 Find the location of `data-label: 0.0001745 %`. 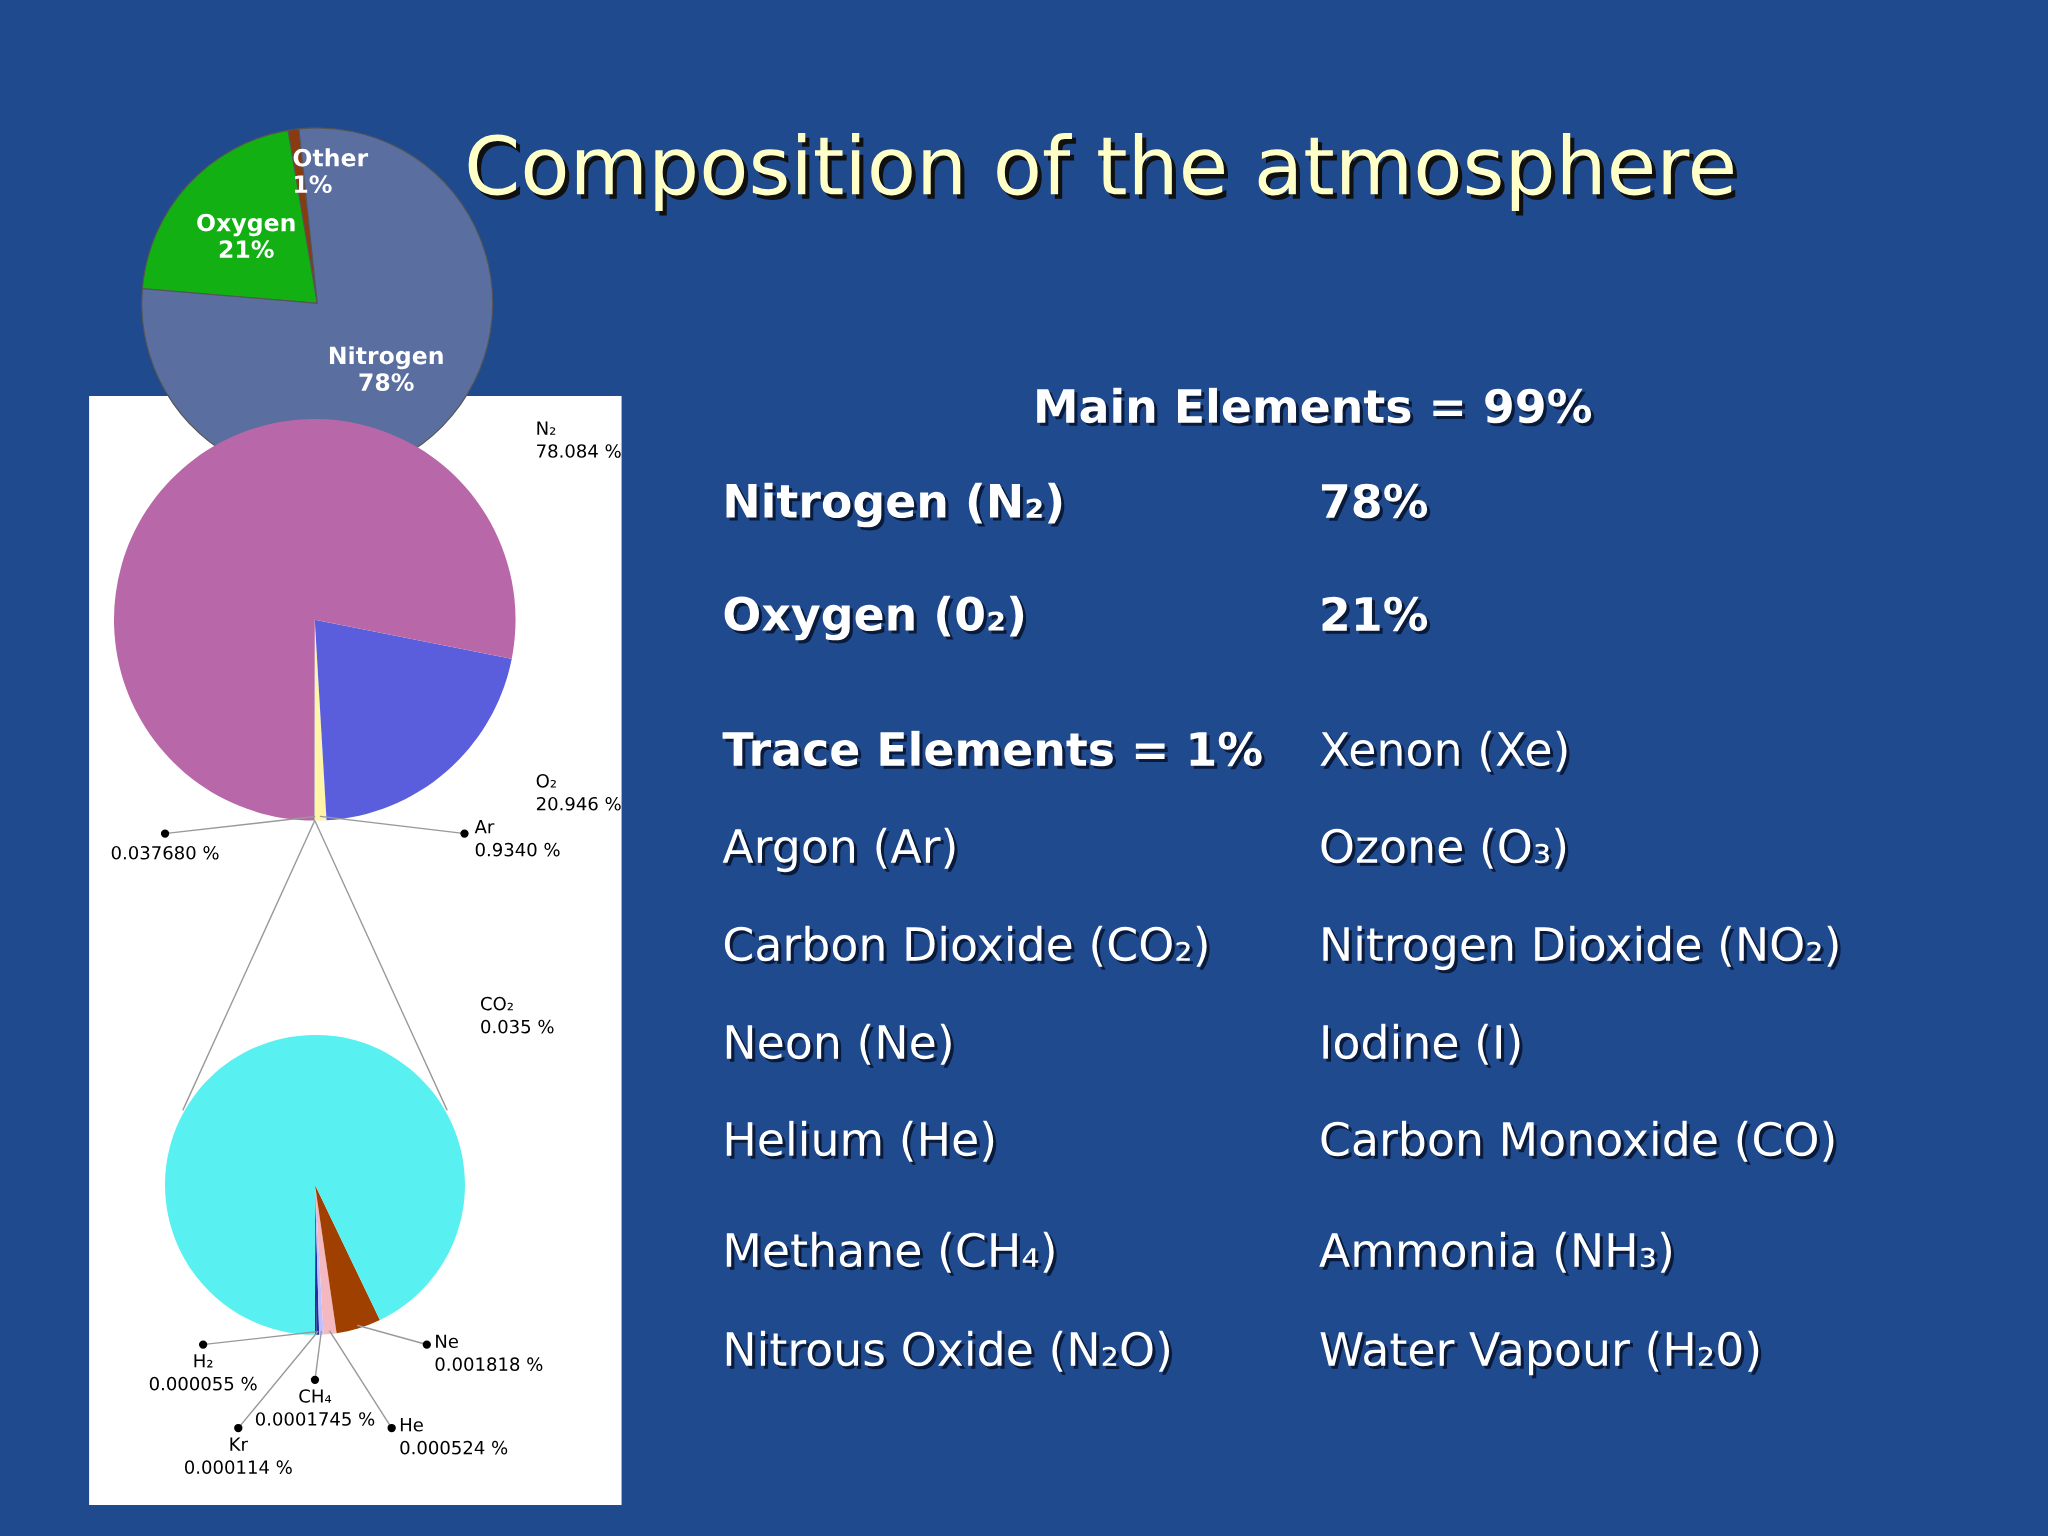

data-label: 0.0001745 % is located at coordinates (315, 1419).